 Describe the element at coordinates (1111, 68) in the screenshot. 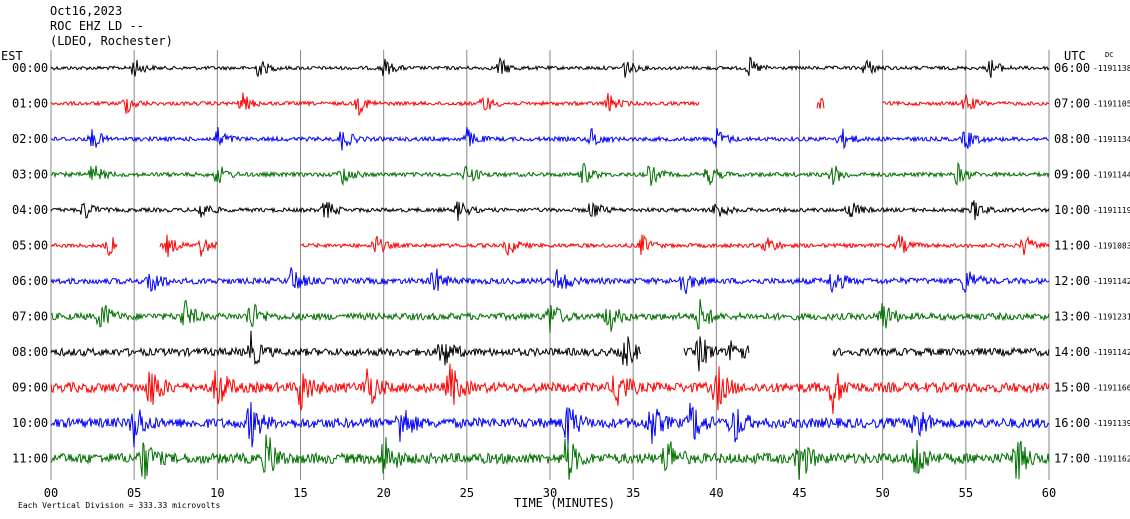

I see `dc-offset: -1191138` at that location.